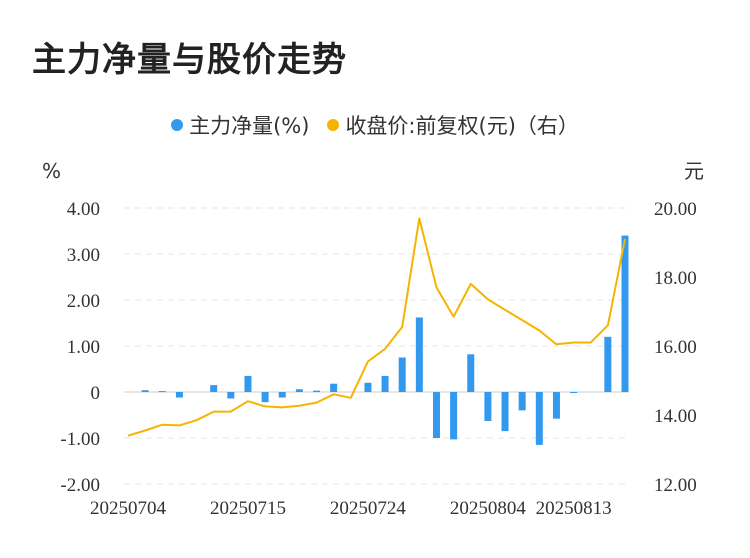 The height and width of the screenshot is (558, 750). Describe the element at coordinates (83, 347) in the screenshot. I see `left-tick-label: 1.00` at that location.